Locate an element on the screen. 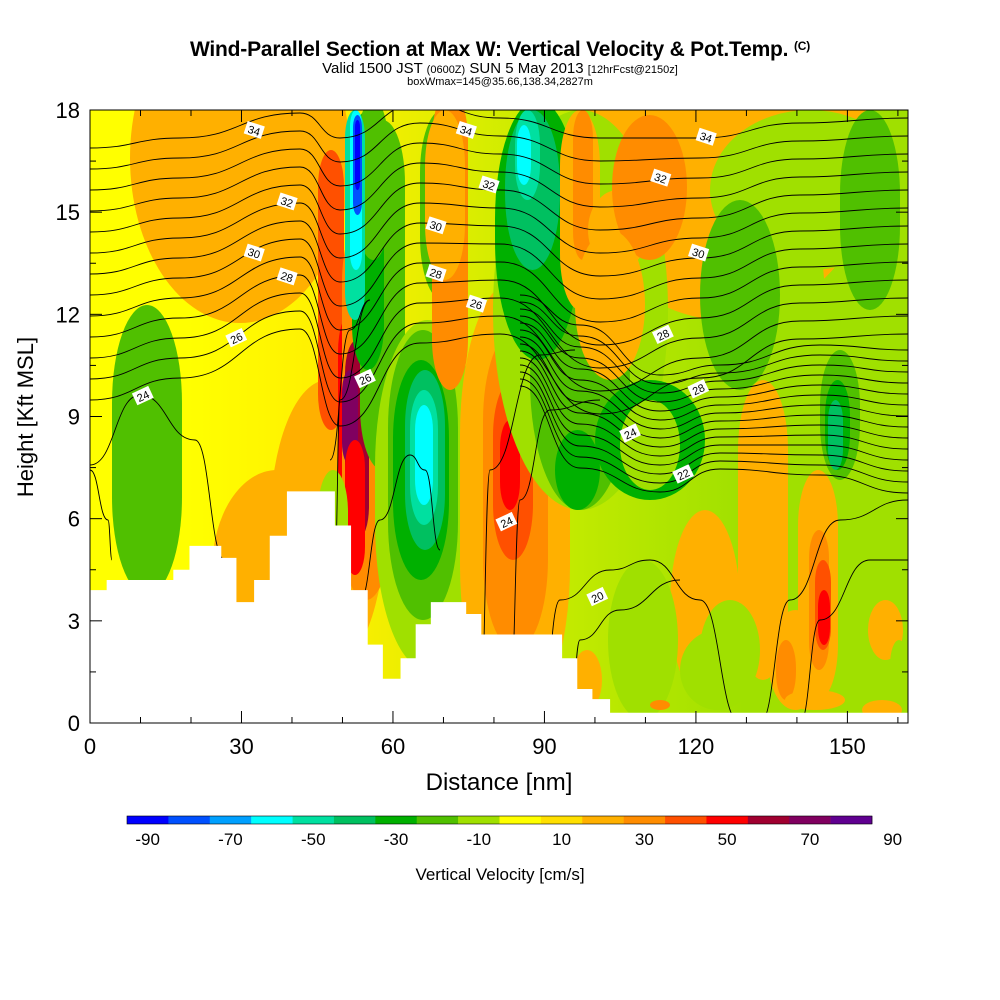 This screenshot has width=1000, height=1000. y-tick-label: 3 is located at coordinates (74, 621).